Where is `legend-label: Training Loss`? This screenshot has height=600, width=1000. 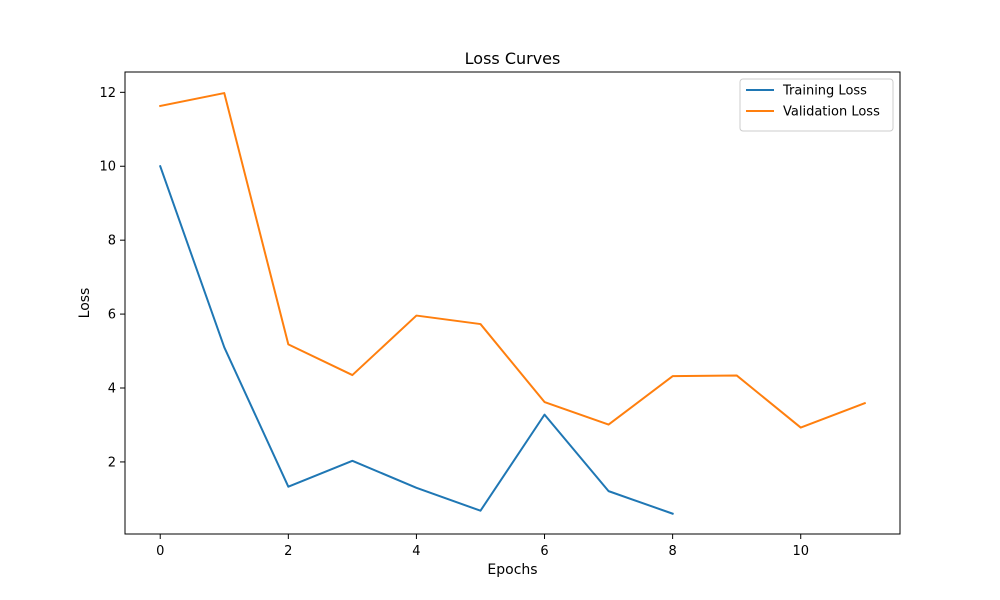
legend-label: Training Loss is located at coordinates (824, 91).